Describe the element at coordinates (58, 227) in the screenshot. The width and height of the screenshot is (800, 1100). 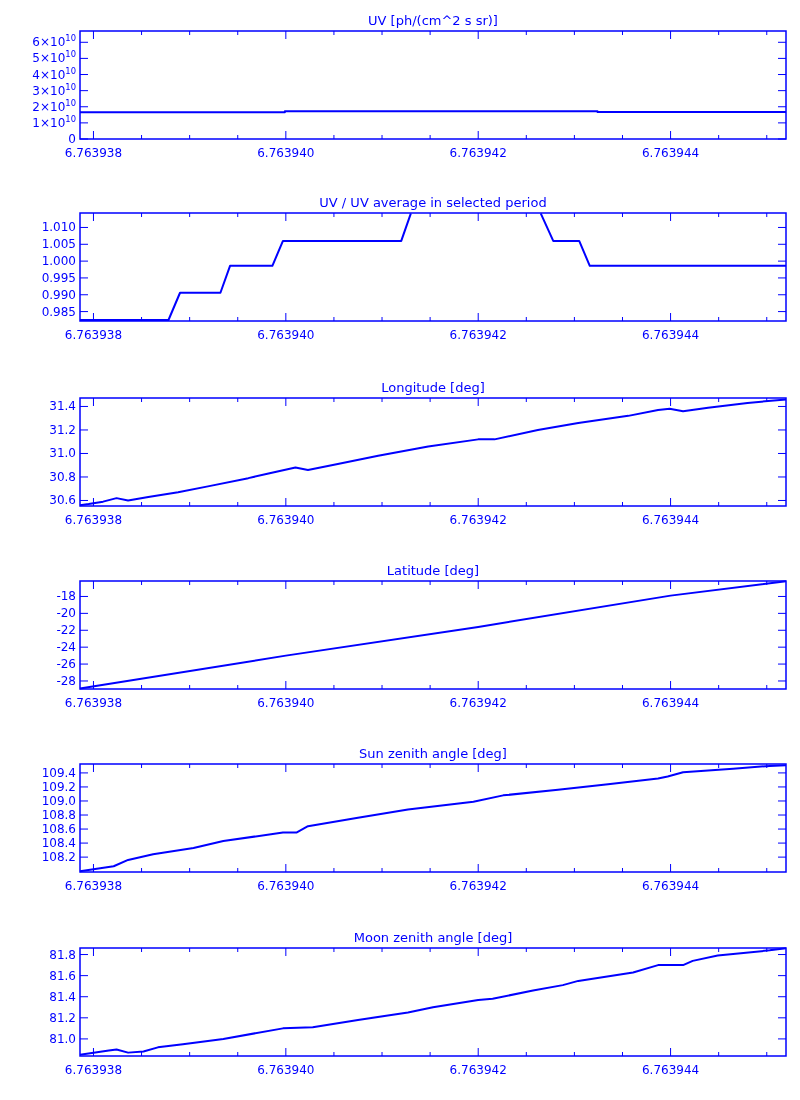
I see `y-tick-label: 1.010` at that location.